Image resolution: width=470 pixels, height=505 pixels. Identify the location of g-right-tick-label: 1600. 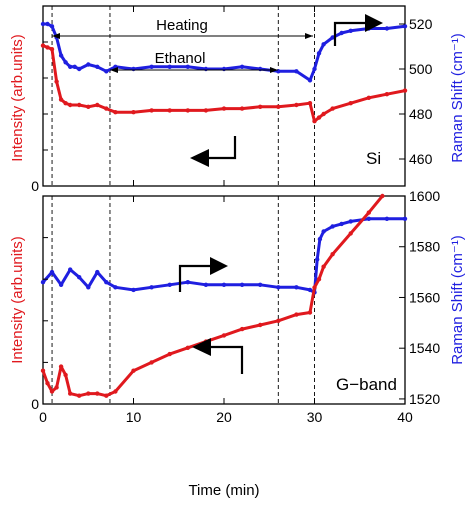
(424, 196).